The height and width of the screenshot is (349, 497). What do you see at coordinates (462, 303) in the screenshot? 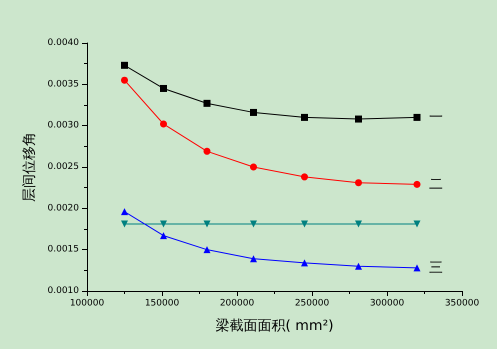
I see `x-tick-label: 350000` at bounding box center [462, 303].